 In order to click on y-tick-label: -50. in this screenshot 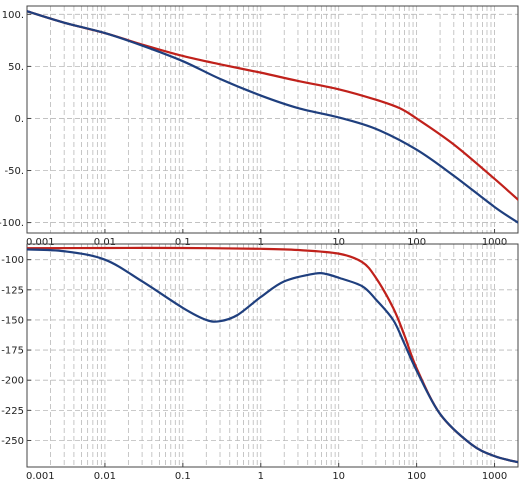, I will do `click(14, 171)`.